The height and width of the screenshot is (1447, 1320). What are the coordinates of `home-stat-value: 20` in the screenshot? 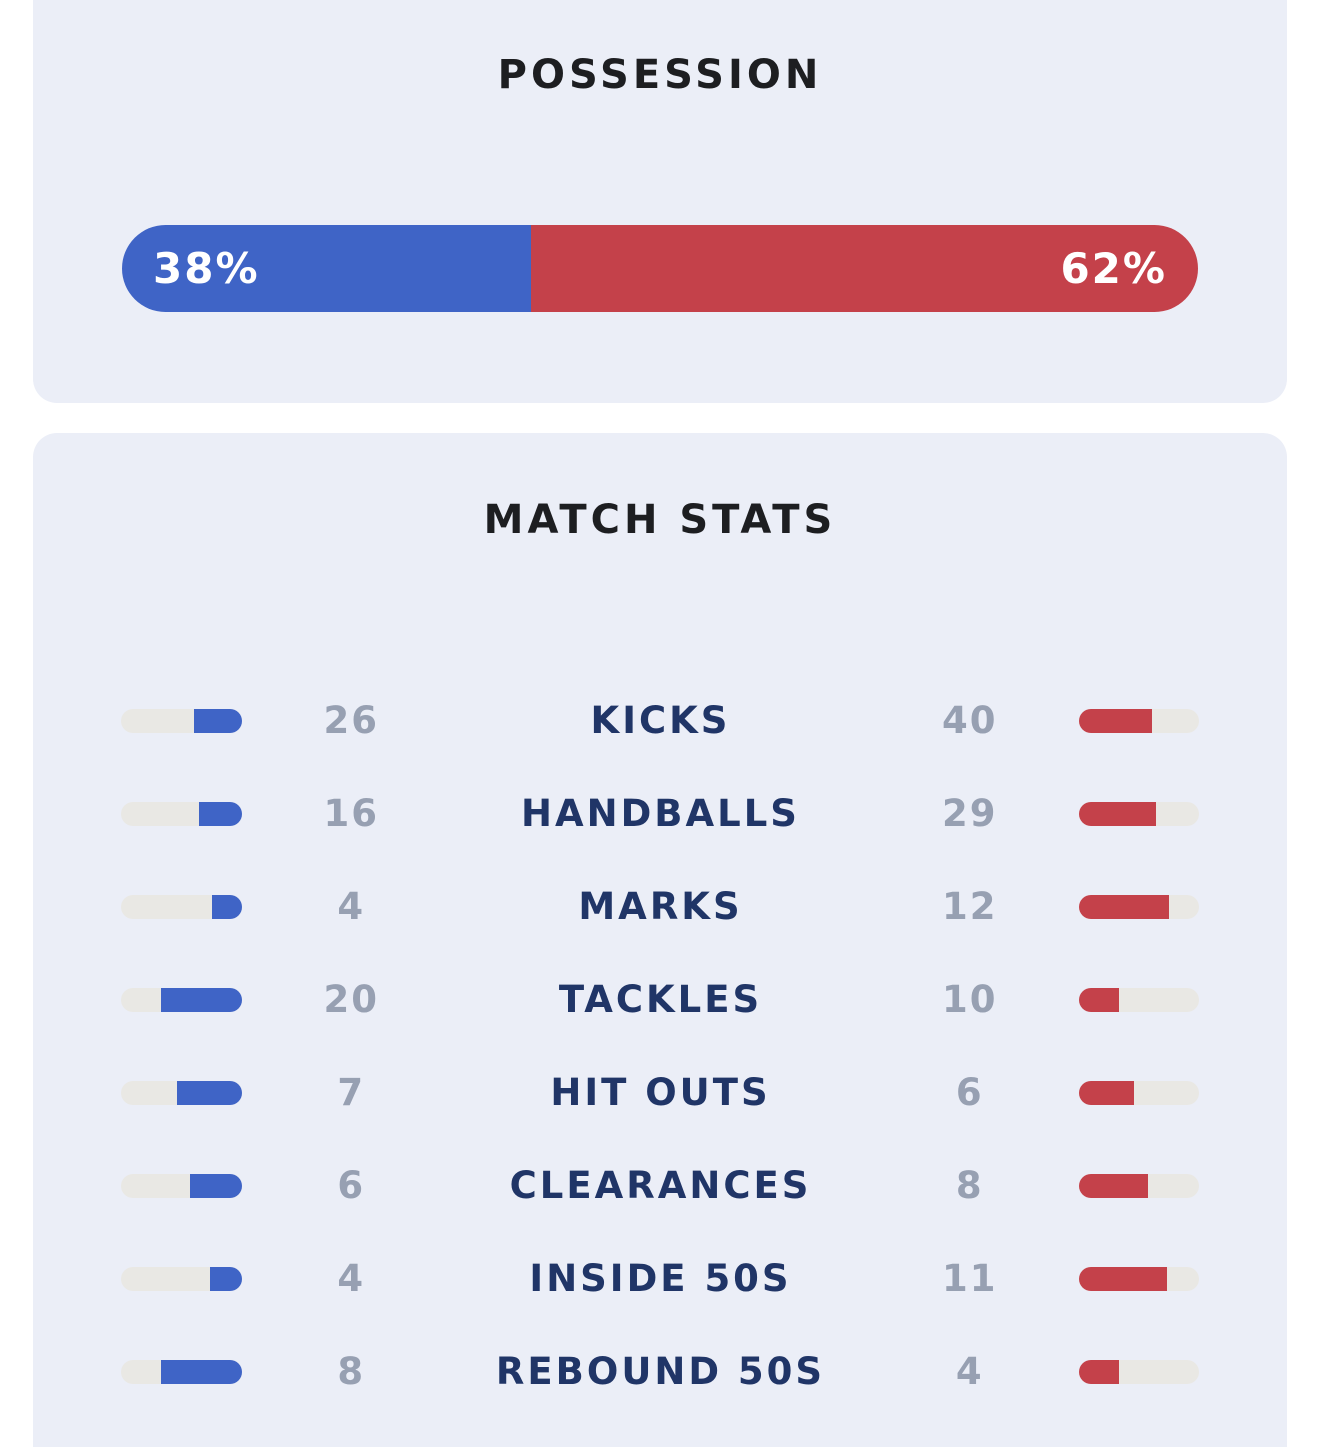 It's located at (351, 999).